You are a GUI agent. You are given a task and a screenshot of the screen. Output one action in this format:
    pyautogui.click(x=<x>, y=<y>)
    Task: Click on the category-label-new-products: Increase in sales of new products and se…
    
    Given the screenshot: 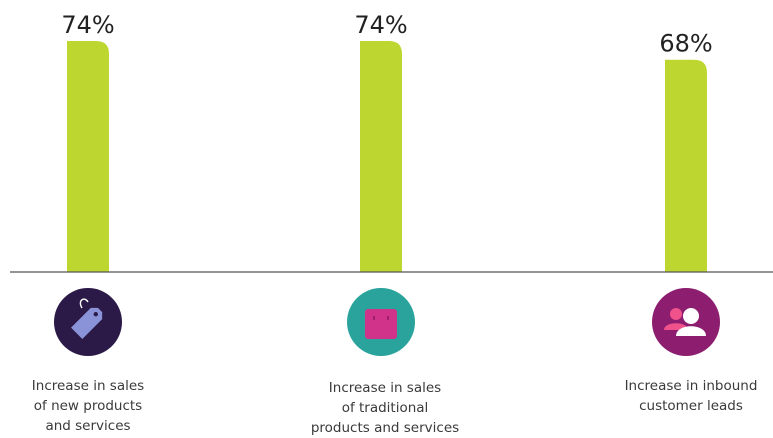 What is the action you would take?
    pyautogui.click(x=88, y=406)
    